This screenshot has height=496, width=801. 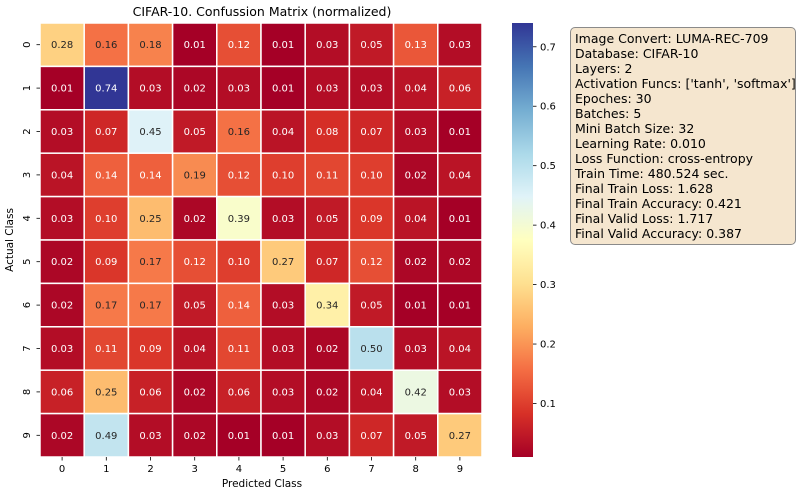 What do you see at coordinates (371, 436) in the screenshot?
I see `cell-label-r9-c7: 0.07` at bounding box center [371, 436].